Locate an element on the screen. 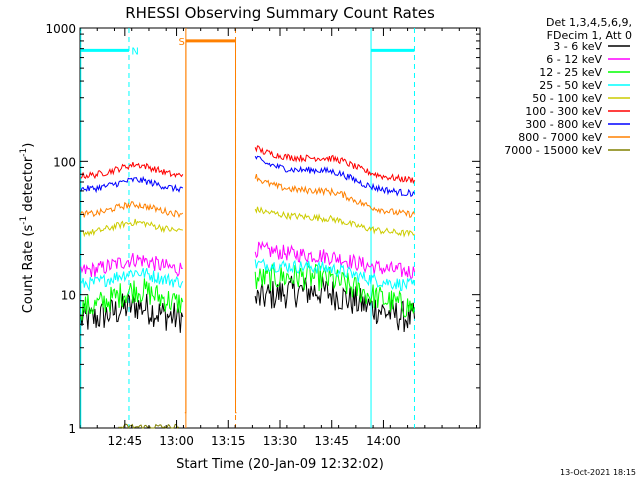 The height and width of the screenshot is (480, 640). legend-label-7: 800 - 7000 keV is located at coordinates (560, 137).